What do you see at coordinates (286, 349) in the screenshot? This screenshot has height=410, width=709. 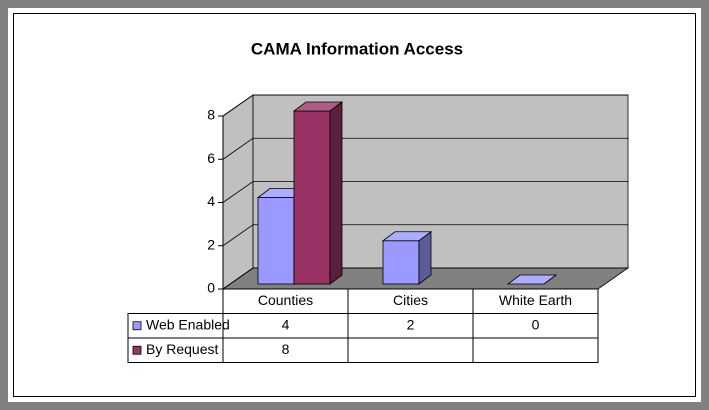 I see `table-value: 8` at bounding box center [286, 349].